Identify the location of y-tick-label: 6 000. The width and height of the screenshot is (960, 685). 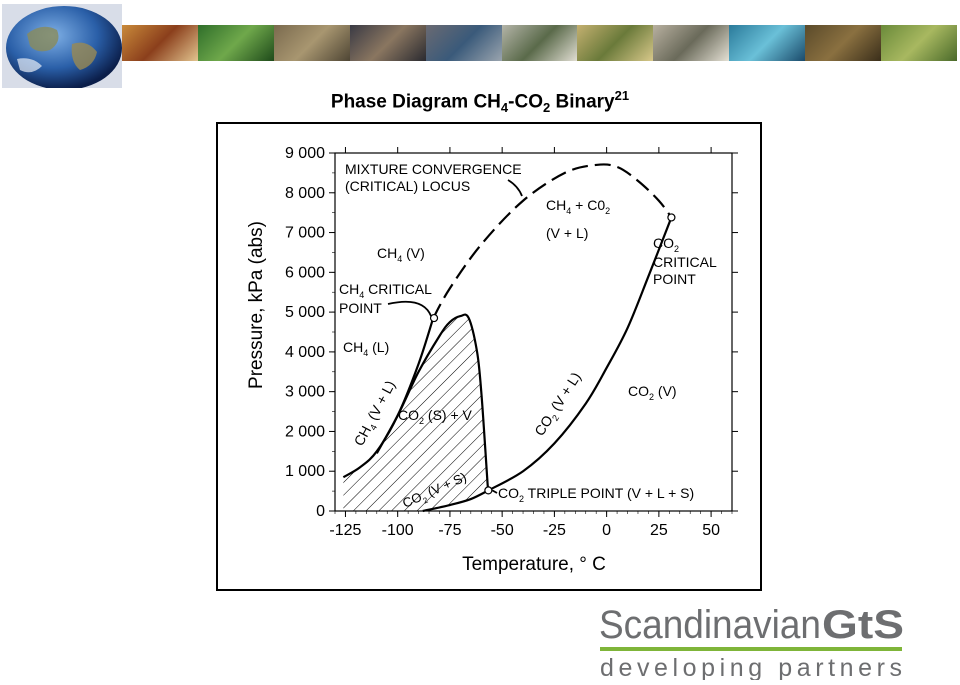
(305, 272).